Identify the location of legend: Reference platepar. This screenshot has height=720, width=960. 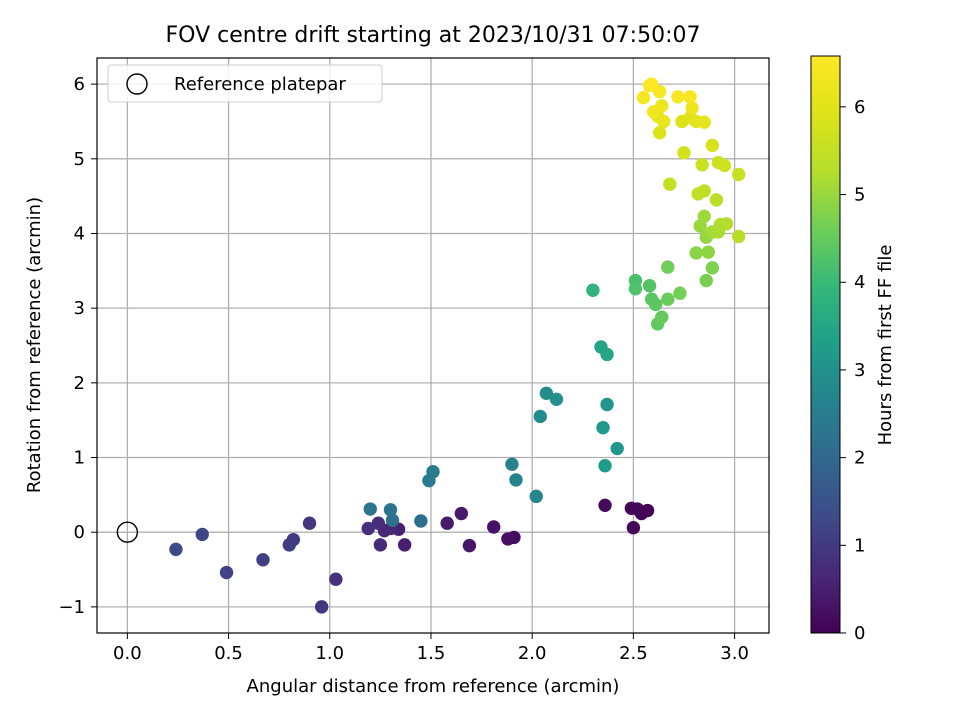
(245, 83).